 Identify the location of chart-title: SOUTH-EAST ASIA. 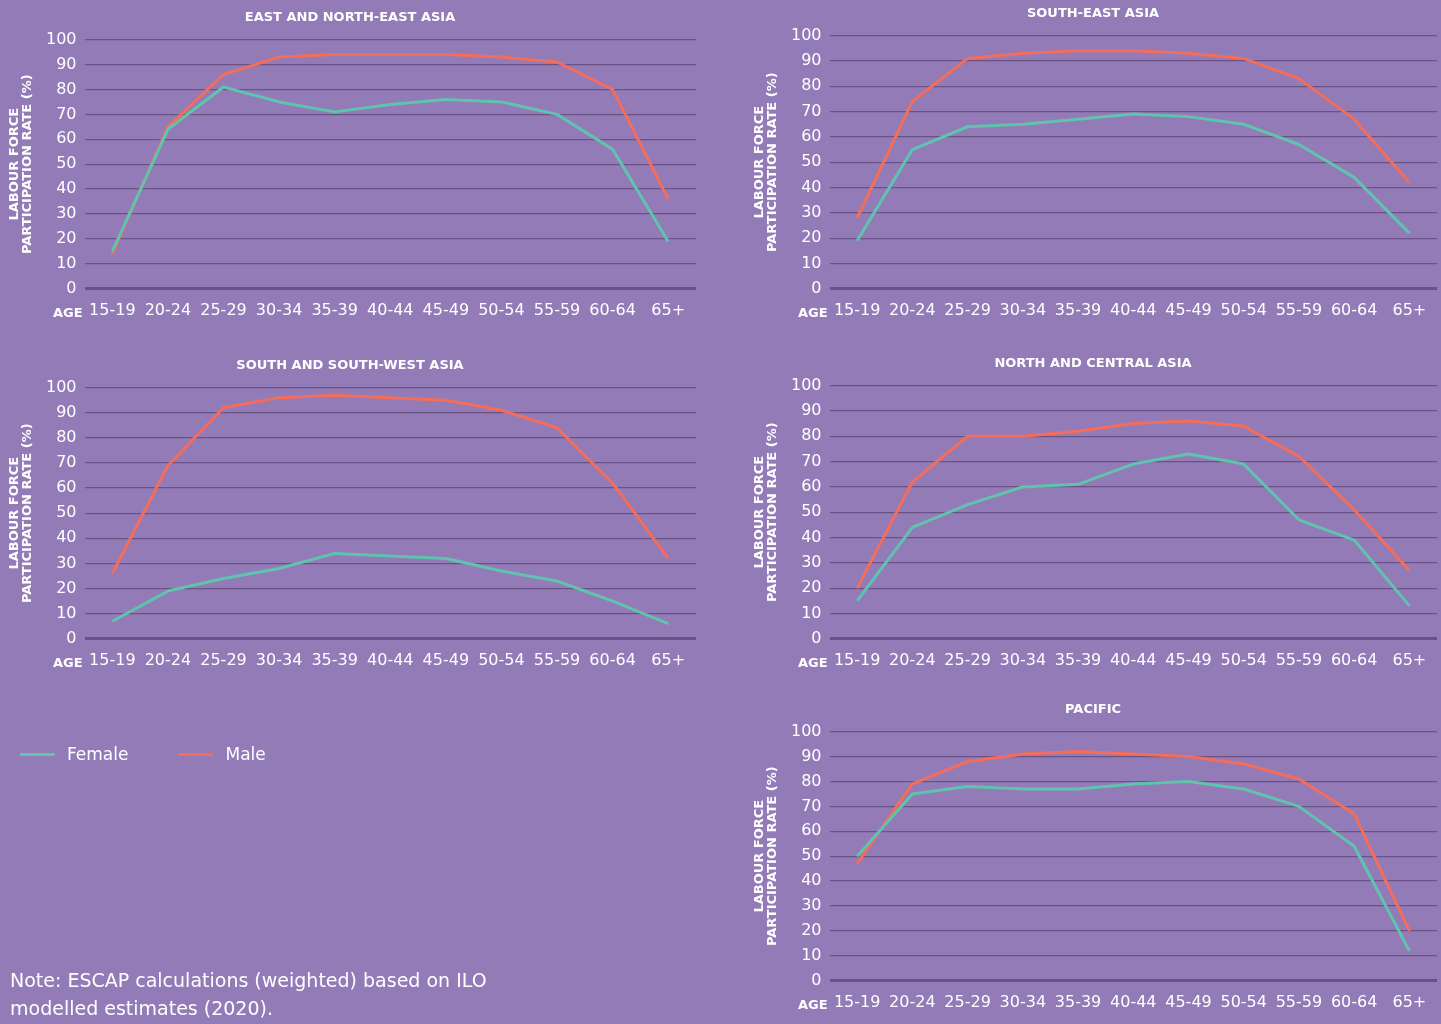
(1093, 13).